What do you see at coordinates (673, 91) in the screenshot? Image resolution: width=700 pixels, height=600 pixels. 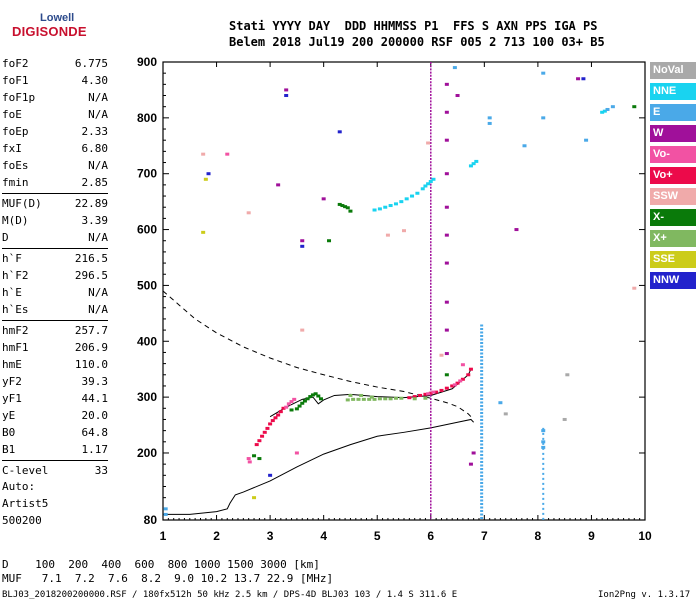 I see `legend-item-nne: NNE` at bounding box center [673, 91].